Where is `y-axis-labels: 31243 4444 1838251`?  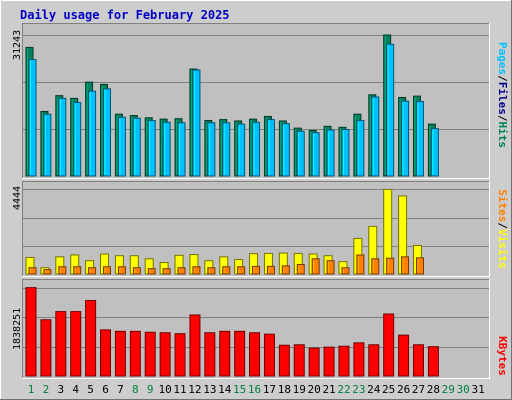
y-axis-labels: 31243 4444 1838251 is located at coordinates (17, 190).